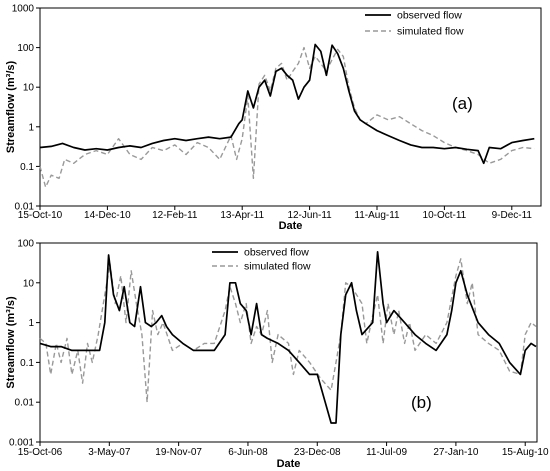 Image resolution: width=550 pixels, height=471 pixels. Describe the element at coordinates (178, 452) in the screenshot. I see `x-tick-label: 19-Nov-07` at that location.